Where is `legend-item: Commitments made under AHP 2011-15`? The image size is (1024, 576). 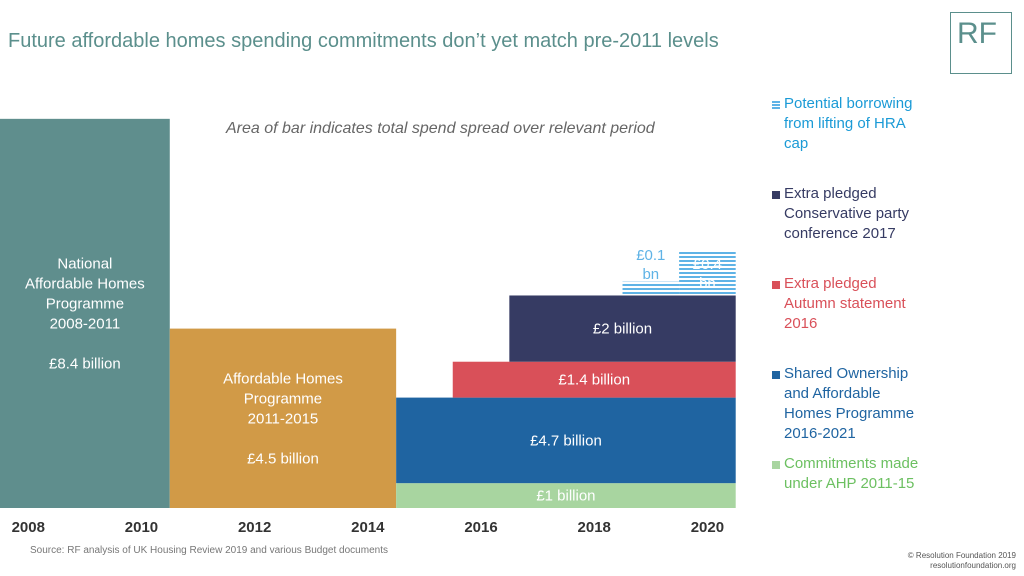 legend-item: Commitments made under AHP 2011-15 is located at coordinates (896, 474).